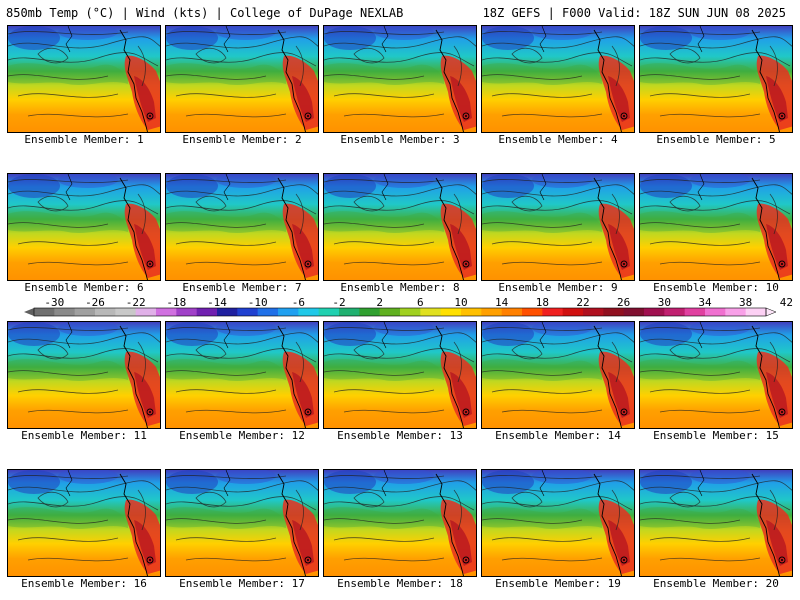 The image size is (800, 600). I want to click on member-label: Ensemble Member: 5, so click(716, 139).